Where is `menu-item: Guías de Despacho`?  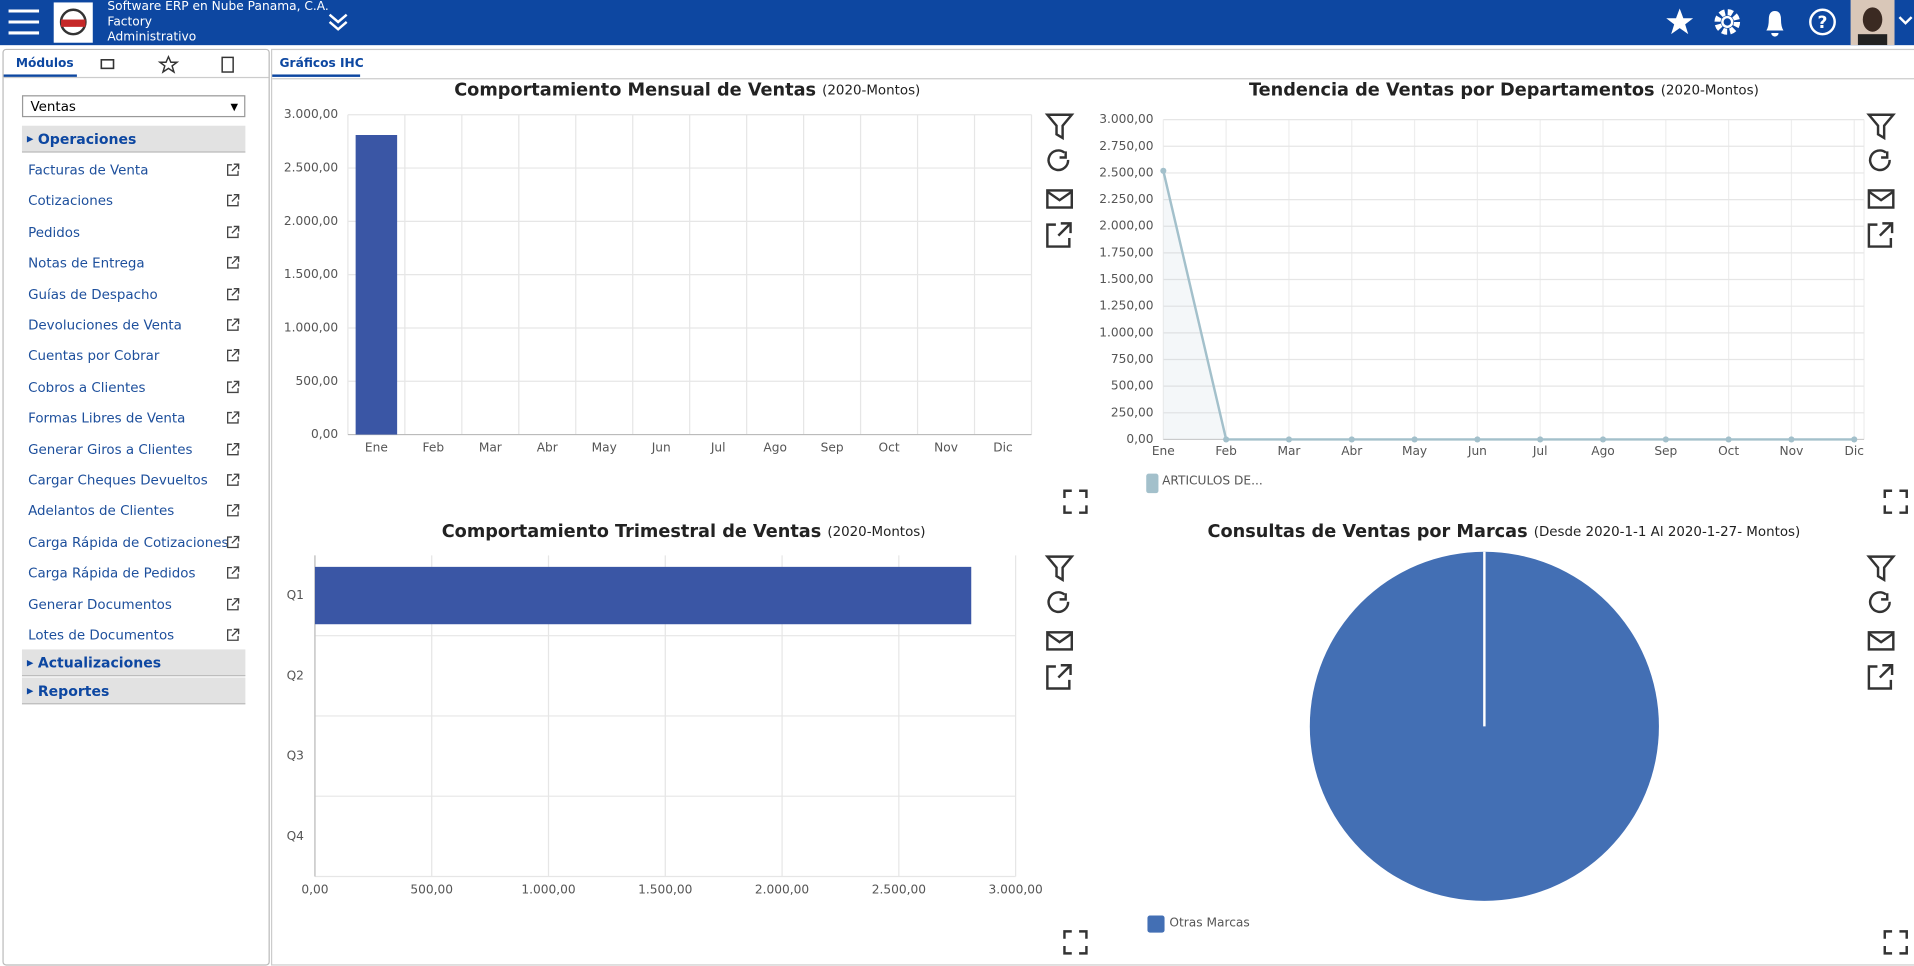
menu-item: Guías de Despacho is located at coordinates (93, 294).